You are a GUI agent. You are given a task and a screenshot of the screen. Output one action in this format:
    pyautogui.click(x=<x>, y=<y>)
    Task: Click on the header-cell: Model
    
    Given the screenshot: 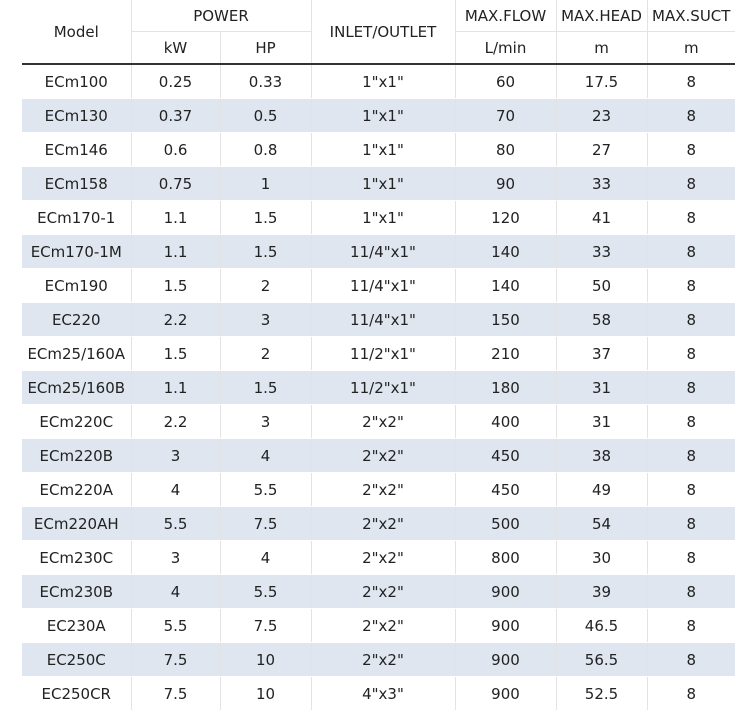 What is the action you would take?
    pyautogui.click(x=76, y=32)
    